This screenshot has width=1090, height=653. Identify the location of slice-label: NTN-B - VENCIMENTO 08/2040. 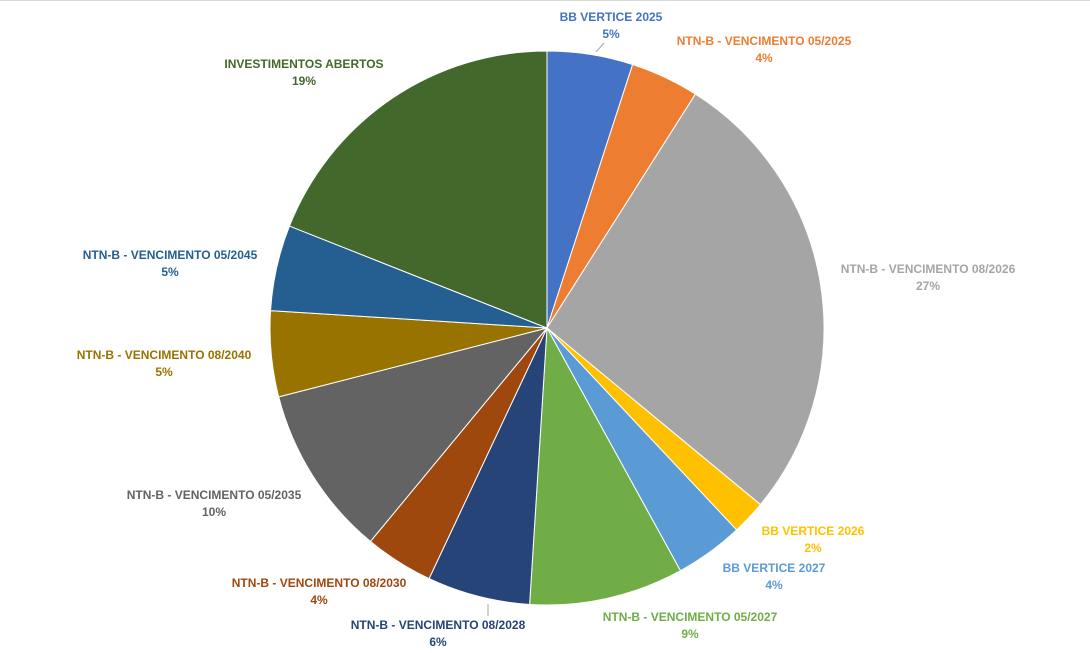
(164, 355).